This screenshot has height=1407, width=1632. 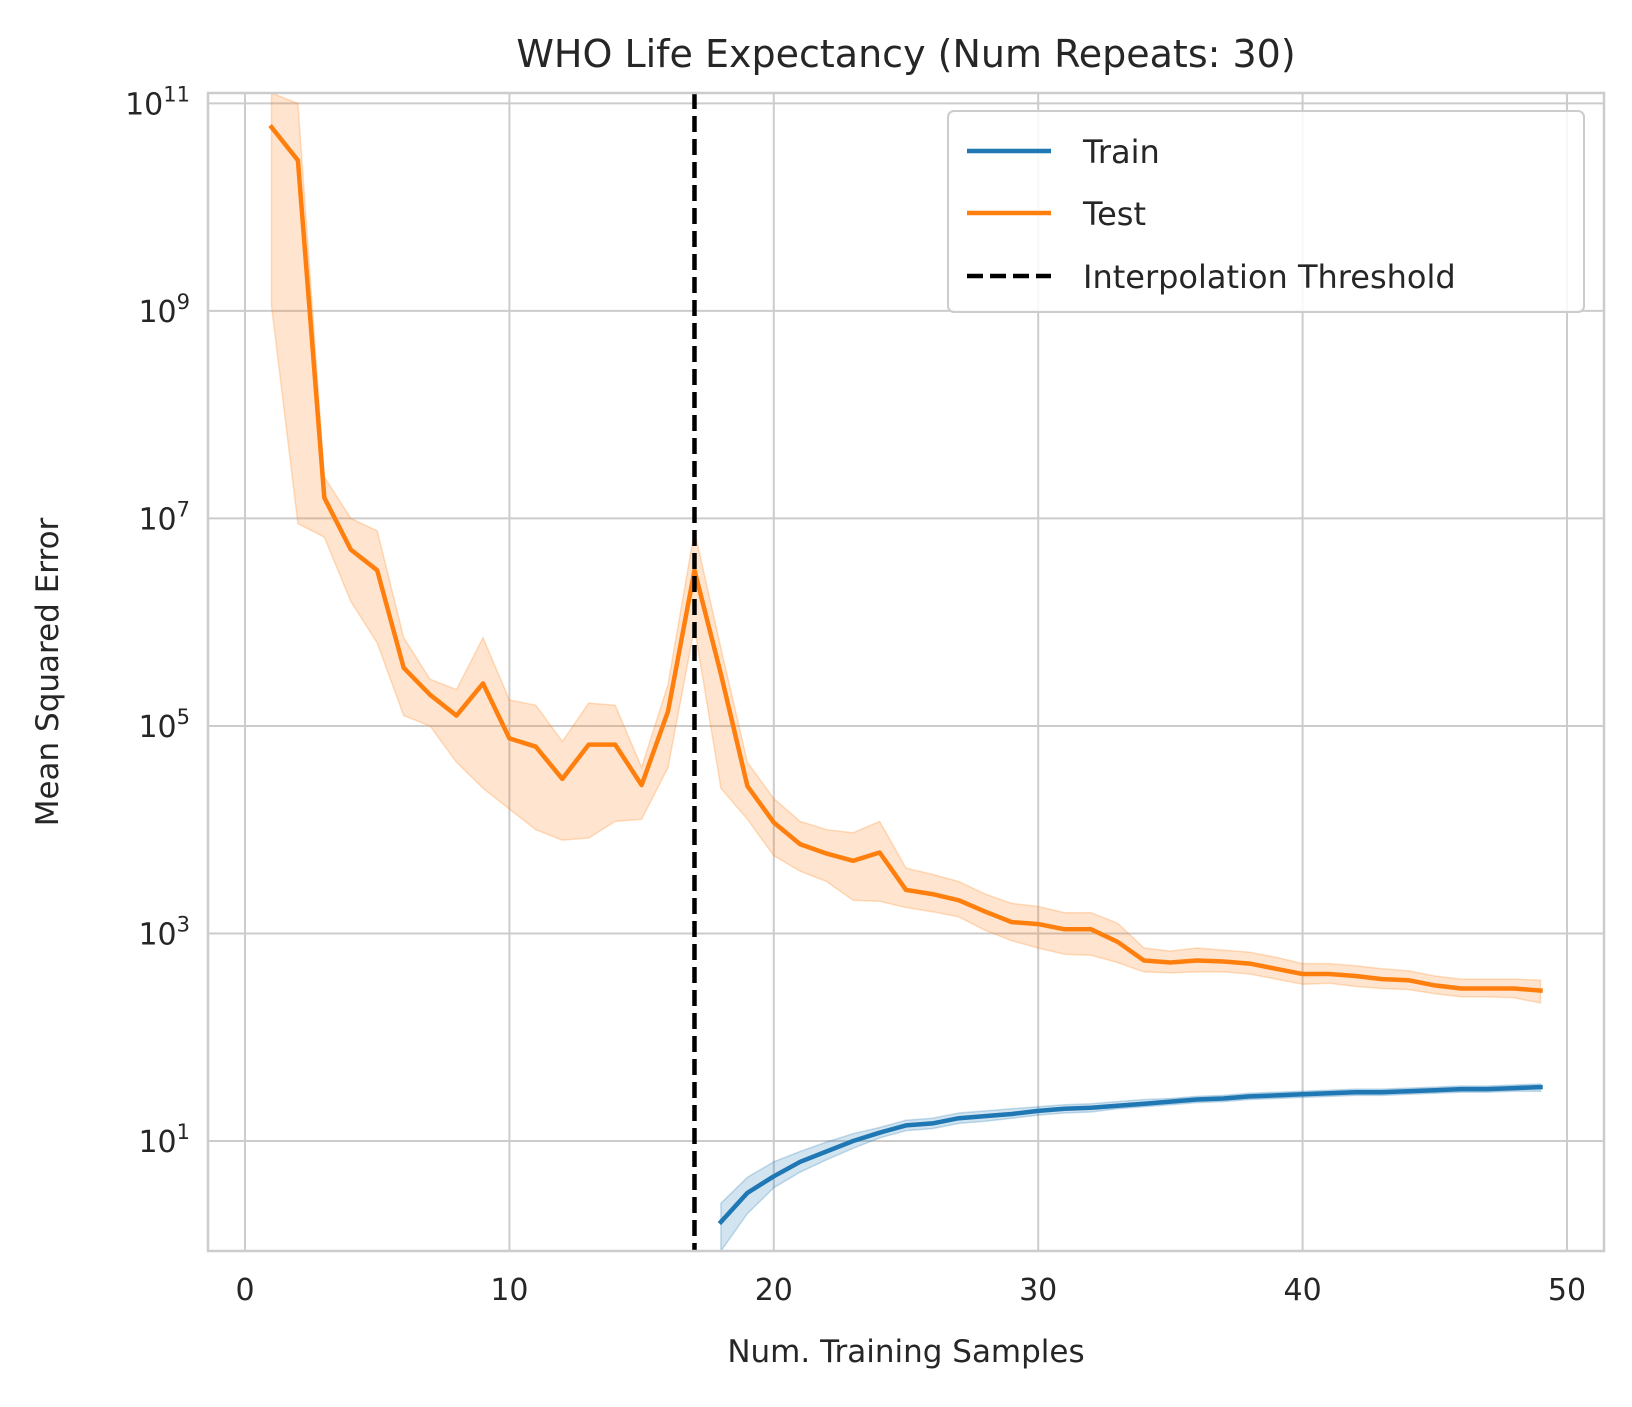 What do you see at coordinates (244, 1290) in the screenshot?
I see `x-tick-label: 0` at bounding box center [244, 1290].